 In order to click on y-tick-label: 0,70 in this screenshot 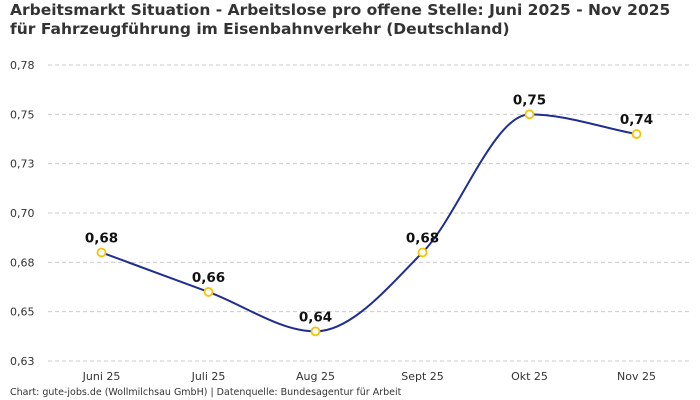, I will do `click(22, 213)`.